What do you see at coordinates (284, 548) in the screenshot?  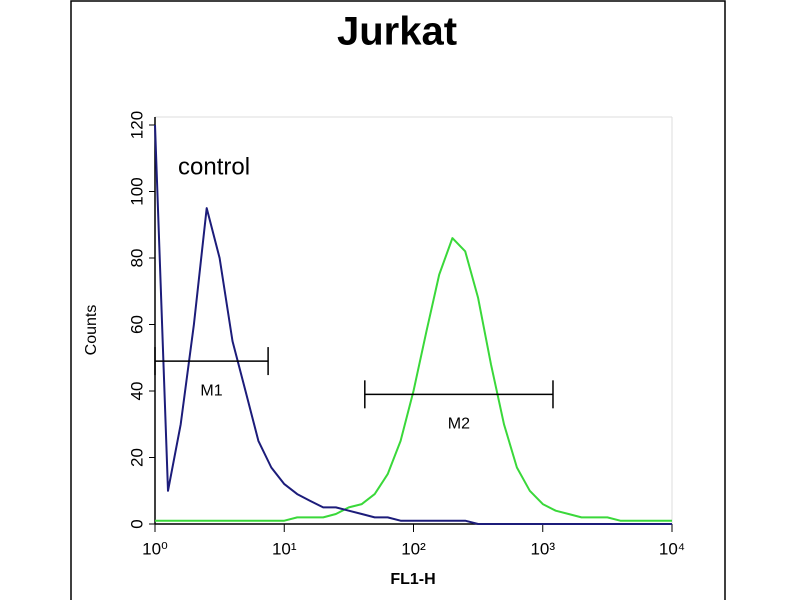 I see `x-tick-label: 10¹` at bounding box center [284, 548].